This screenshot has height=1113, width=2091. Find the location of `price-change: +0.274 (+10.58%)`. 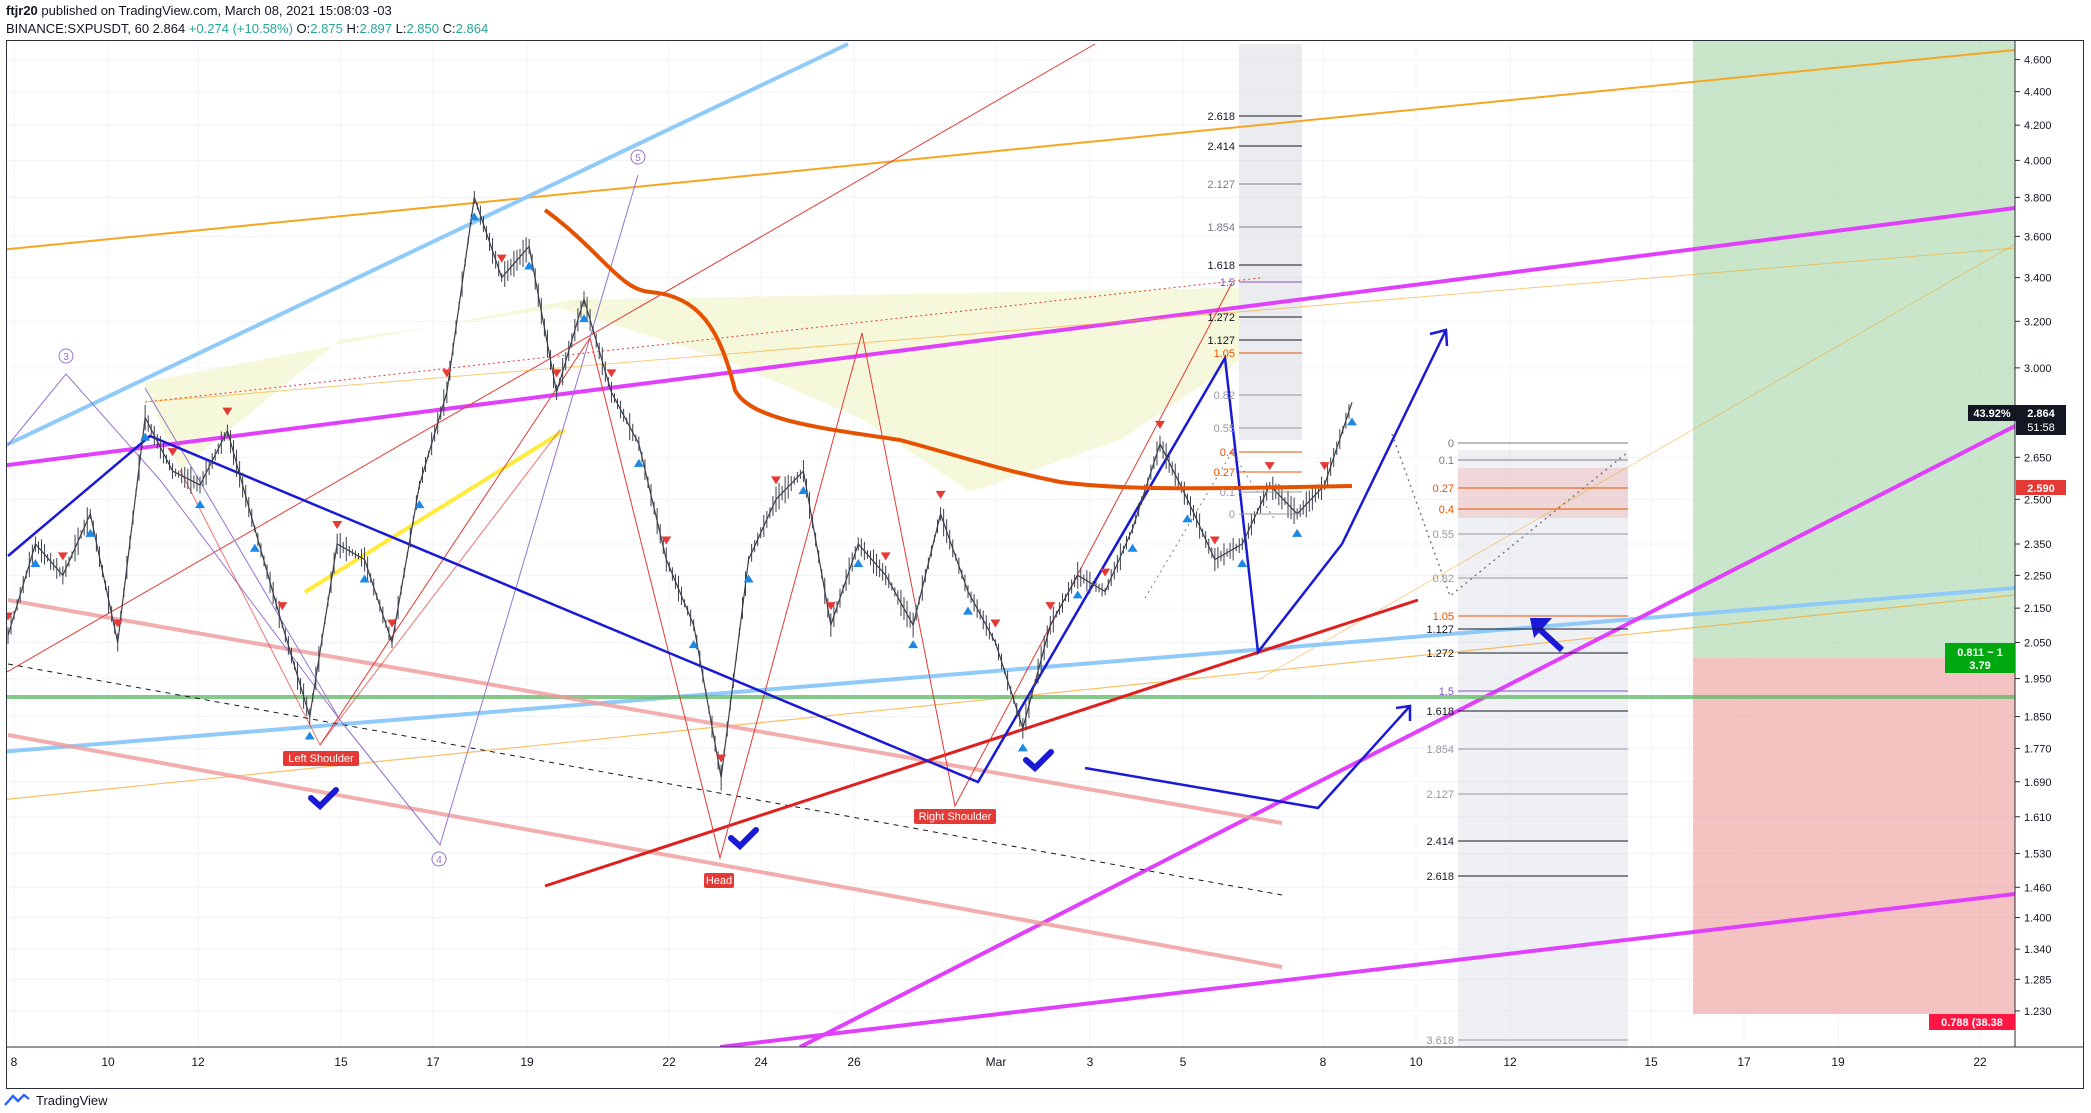

price-change: +0.274 (+10.58%) is located at coordinates (240, 28).